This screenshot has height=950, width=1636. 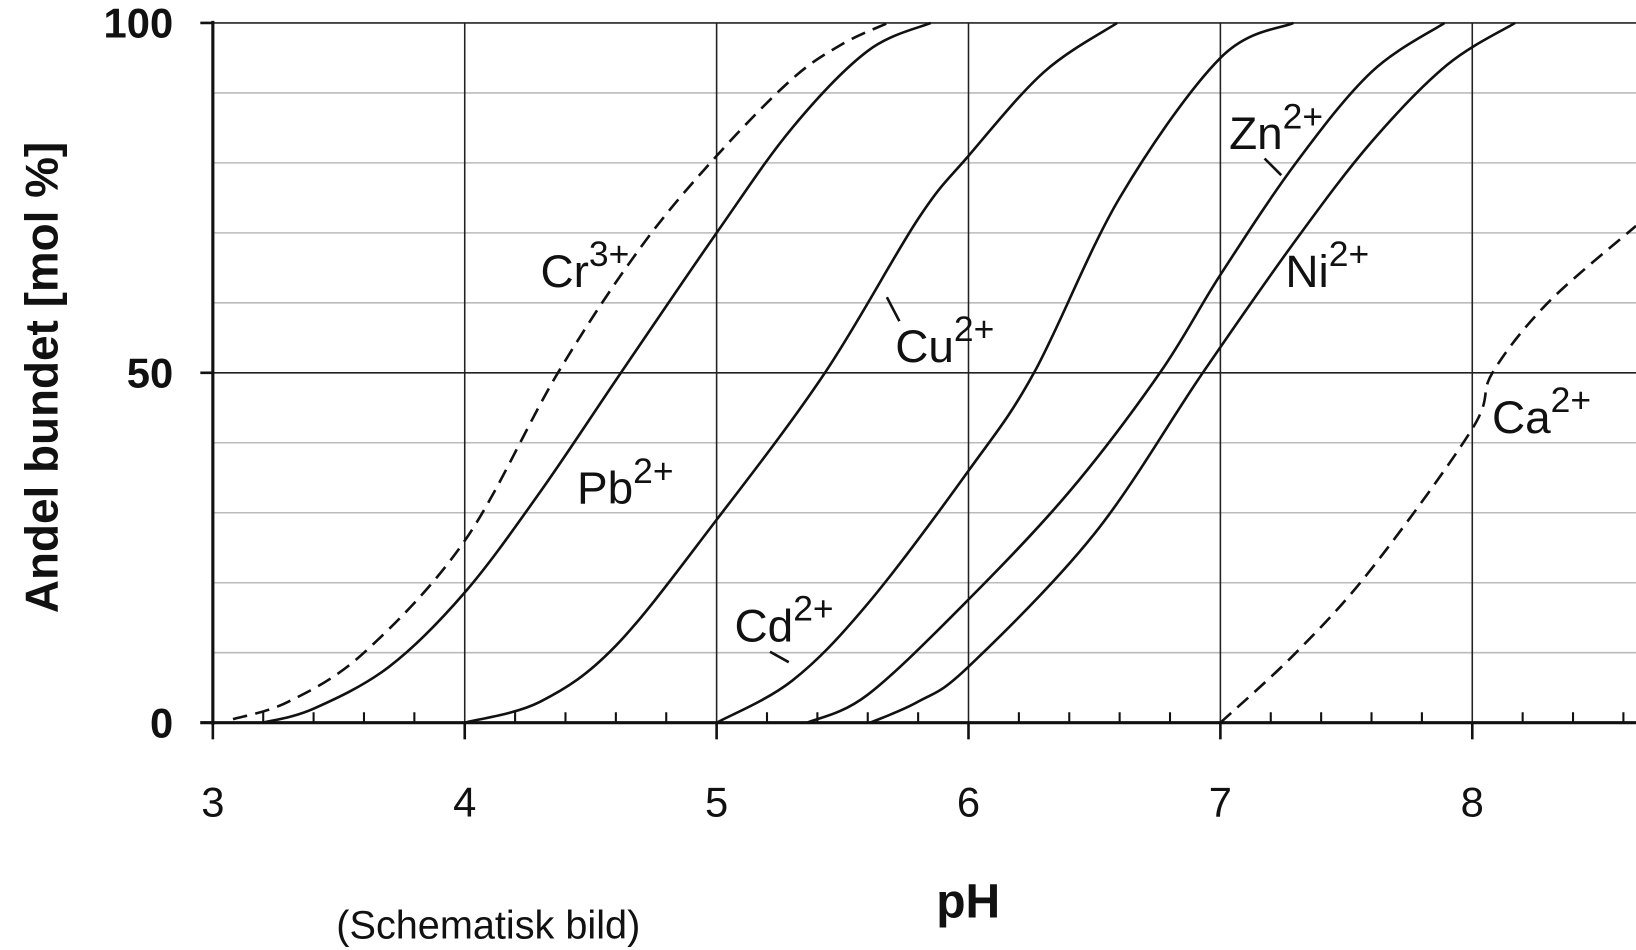 I want to click on x-tick-label: 4, so click(x=464, y=802).